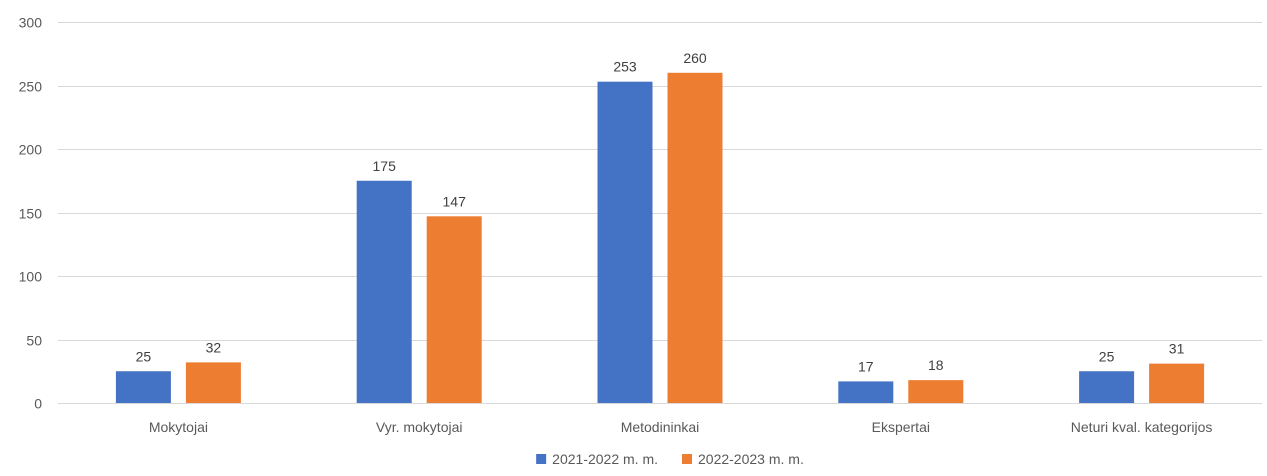  Describe the element at coordinates (1177, 349) in the screenshot. I see `data-label: 31` at that location.